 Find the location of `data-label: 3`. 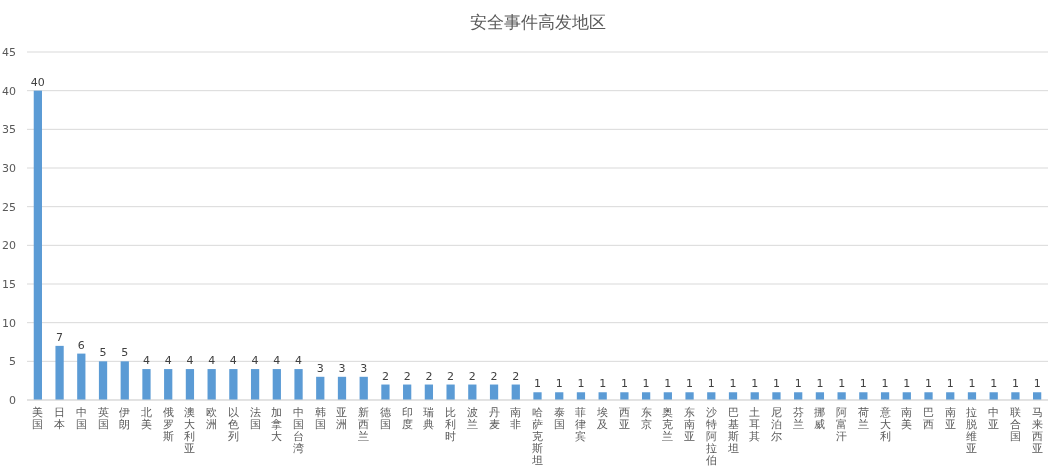

data-label: 3 is located at coordinates (364, 368).